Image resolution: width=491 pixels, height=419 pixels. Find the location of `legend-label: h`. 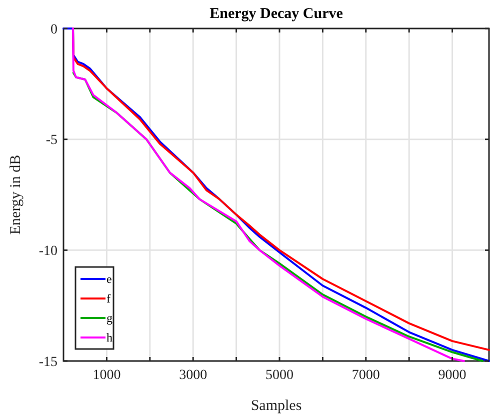

legend-label: h is located at coordinates (109, 337).